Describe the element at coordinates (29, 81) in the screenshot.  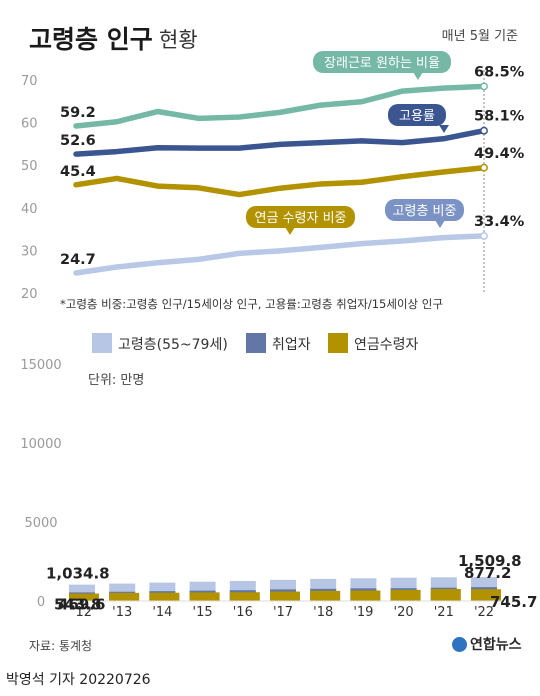
I see `line-y-tick-label: 70` at that location.